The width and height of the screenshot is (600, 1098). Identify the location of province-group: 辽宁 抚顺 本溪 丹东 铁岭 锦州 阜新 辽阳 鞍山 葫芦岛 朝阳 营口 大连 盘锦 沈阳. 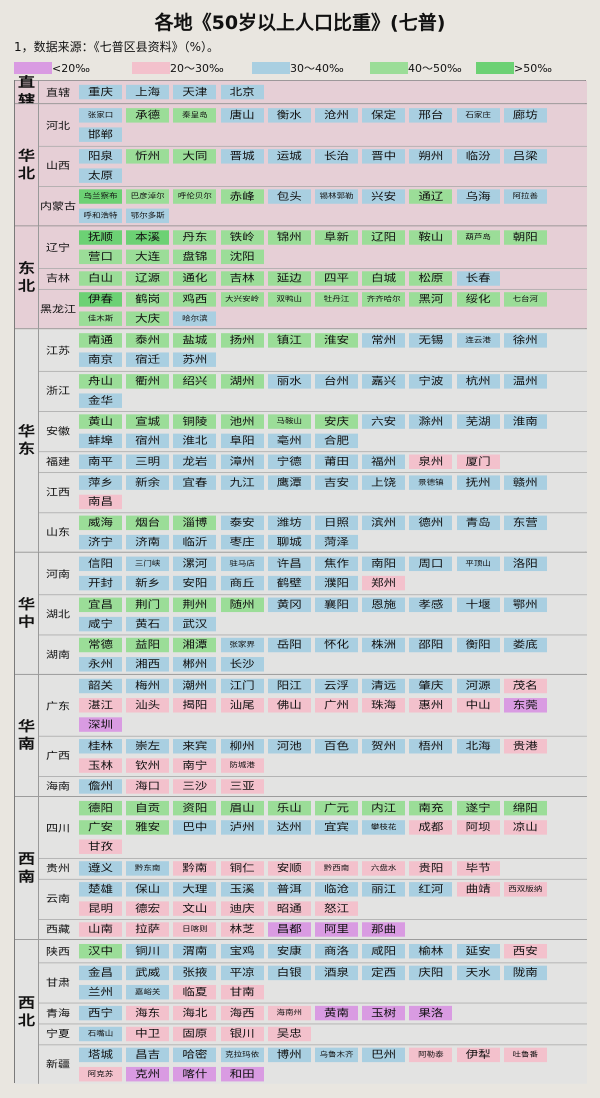
(313, 247).